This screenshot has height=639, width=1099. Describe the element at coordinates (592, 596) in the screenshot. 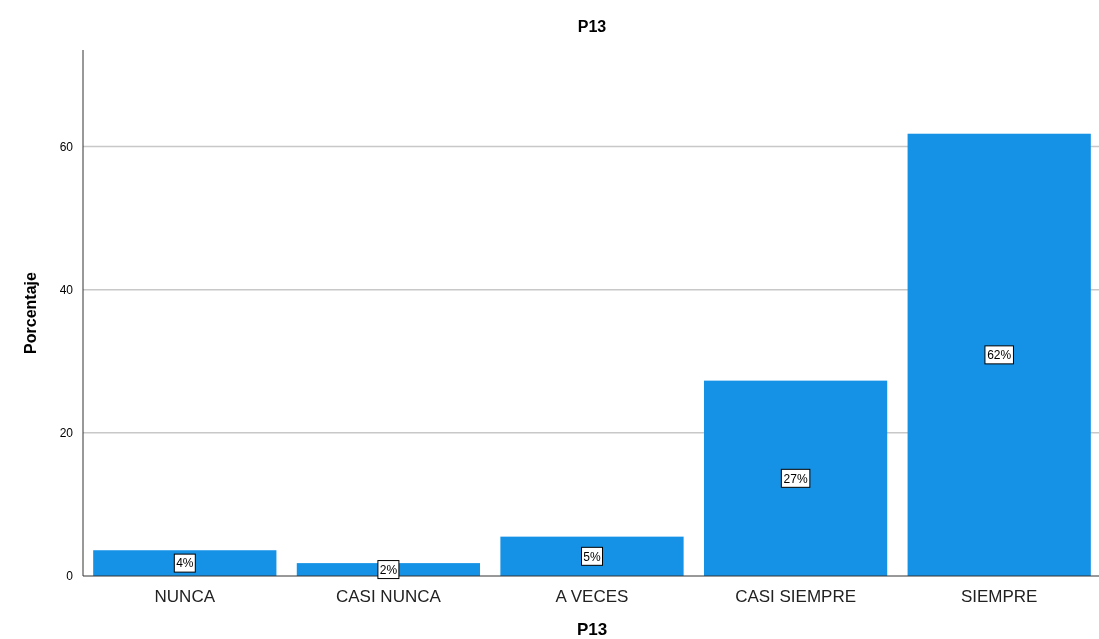

I see `x-tick-label: A VECES` at that location.